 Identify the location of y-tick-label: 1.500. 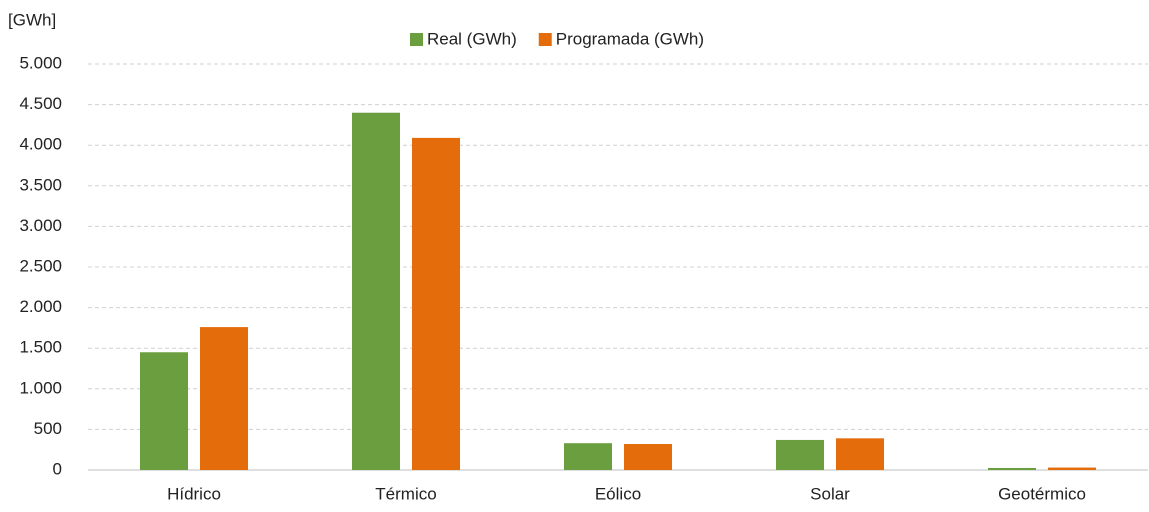
(40, 347).